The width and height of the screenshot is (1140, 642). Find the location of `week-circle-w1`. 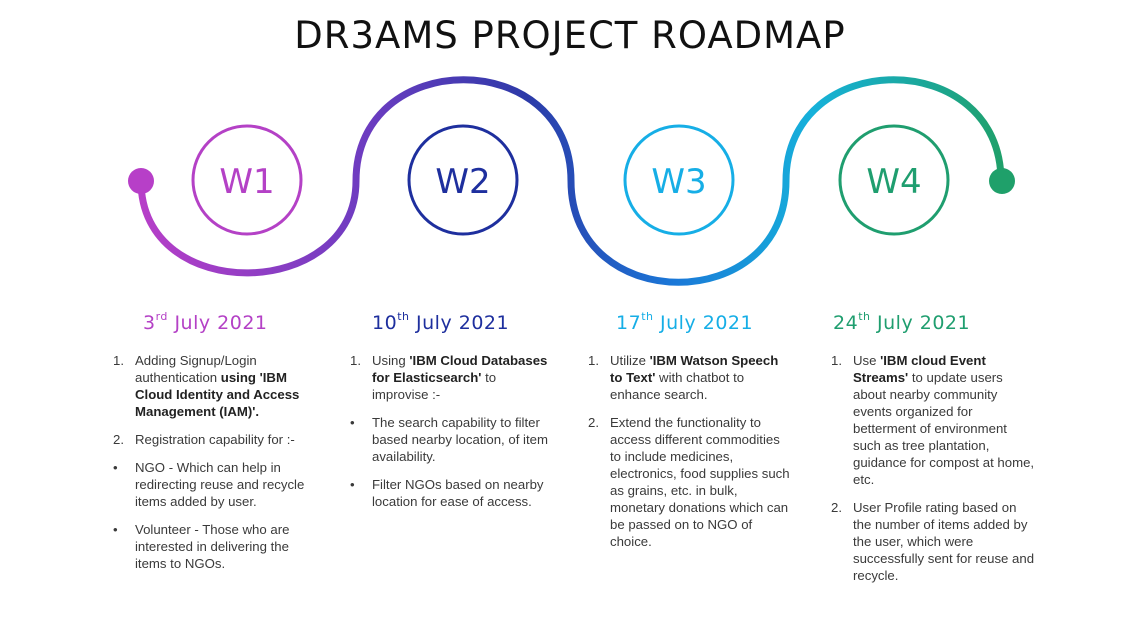

week-circle-w1 is located at coordinates (247, 180).